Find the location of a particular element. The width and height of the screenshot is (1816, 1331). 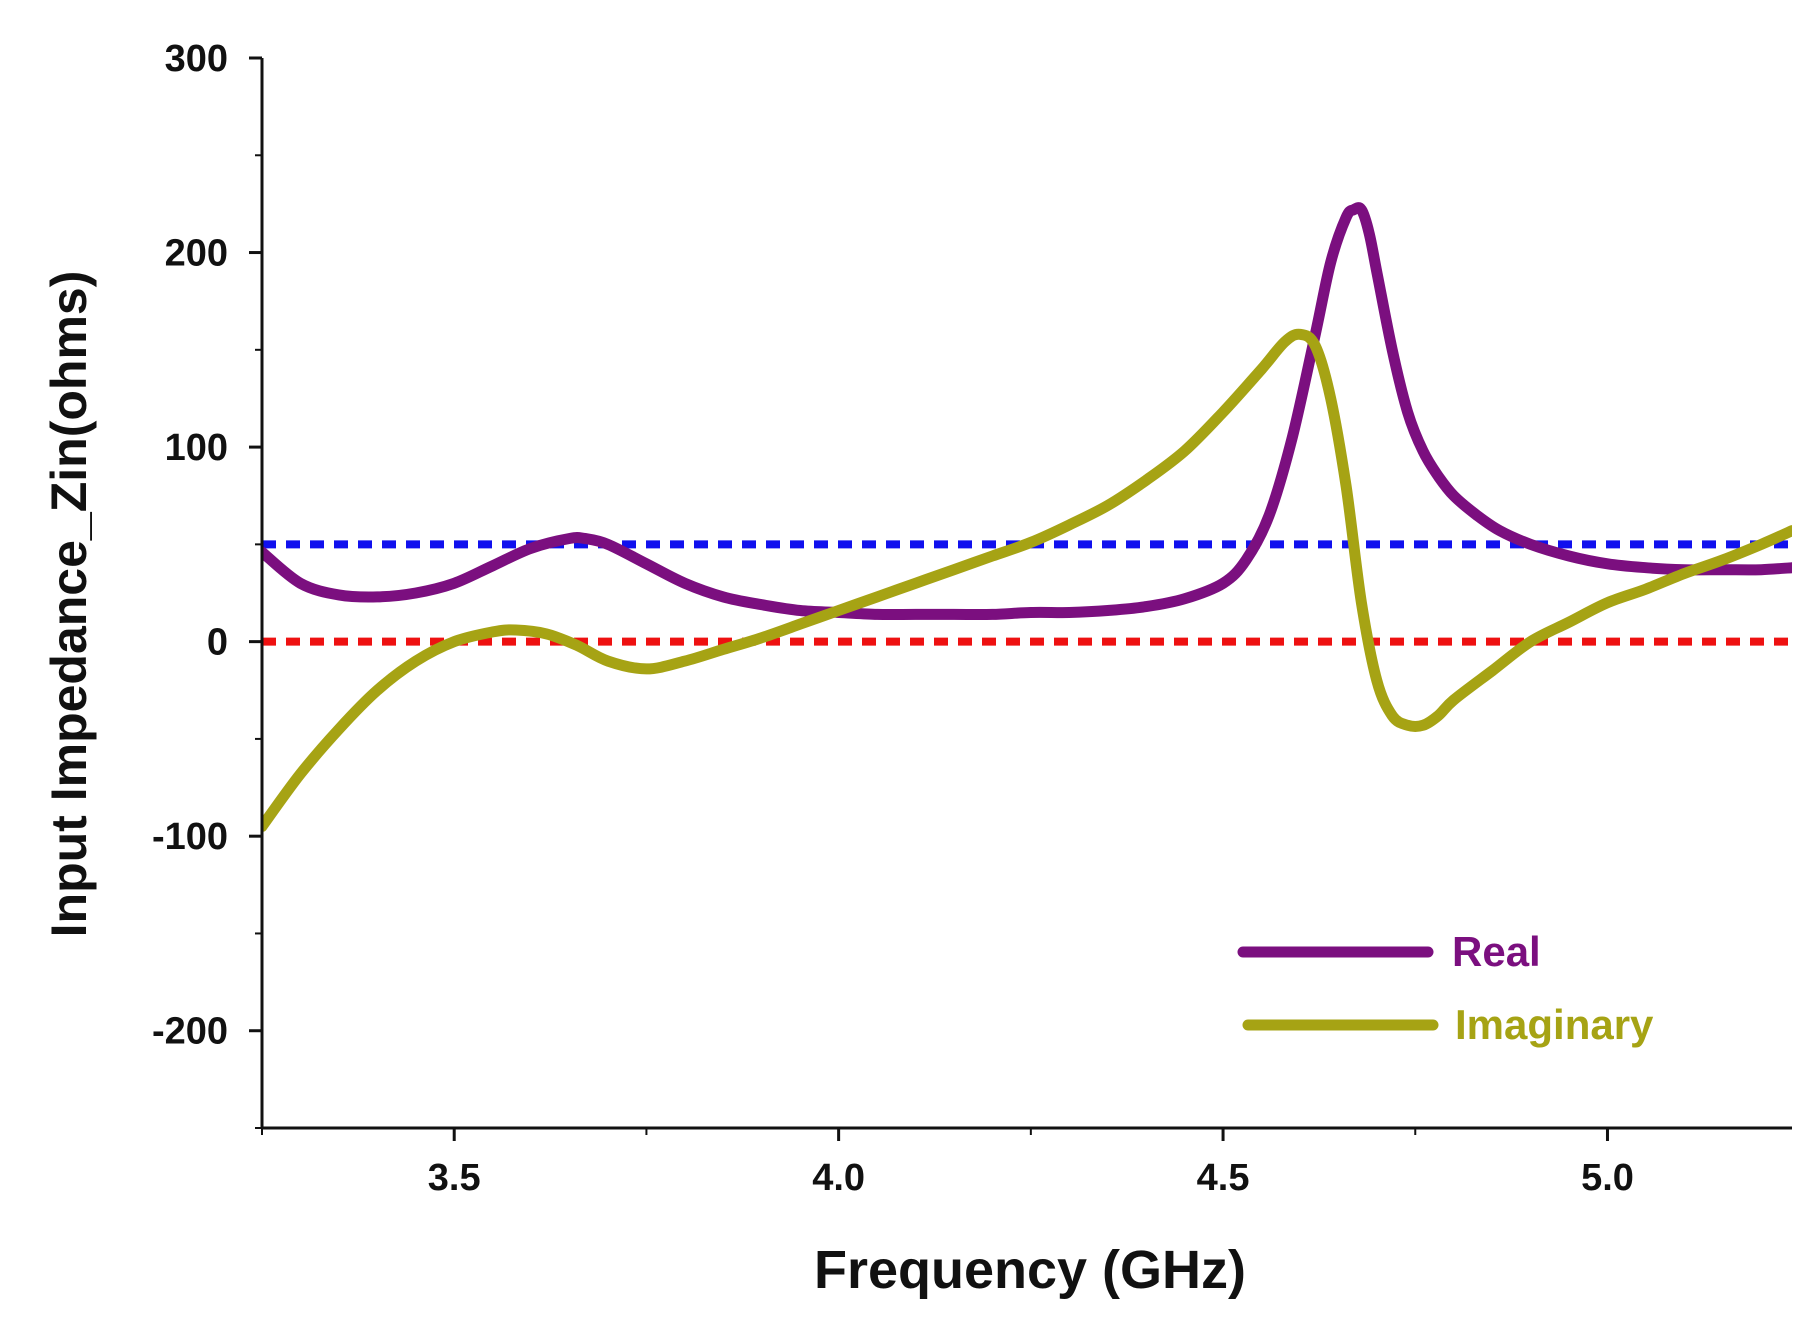

y-tick-label: 200 is located at coordinates (196, 254).